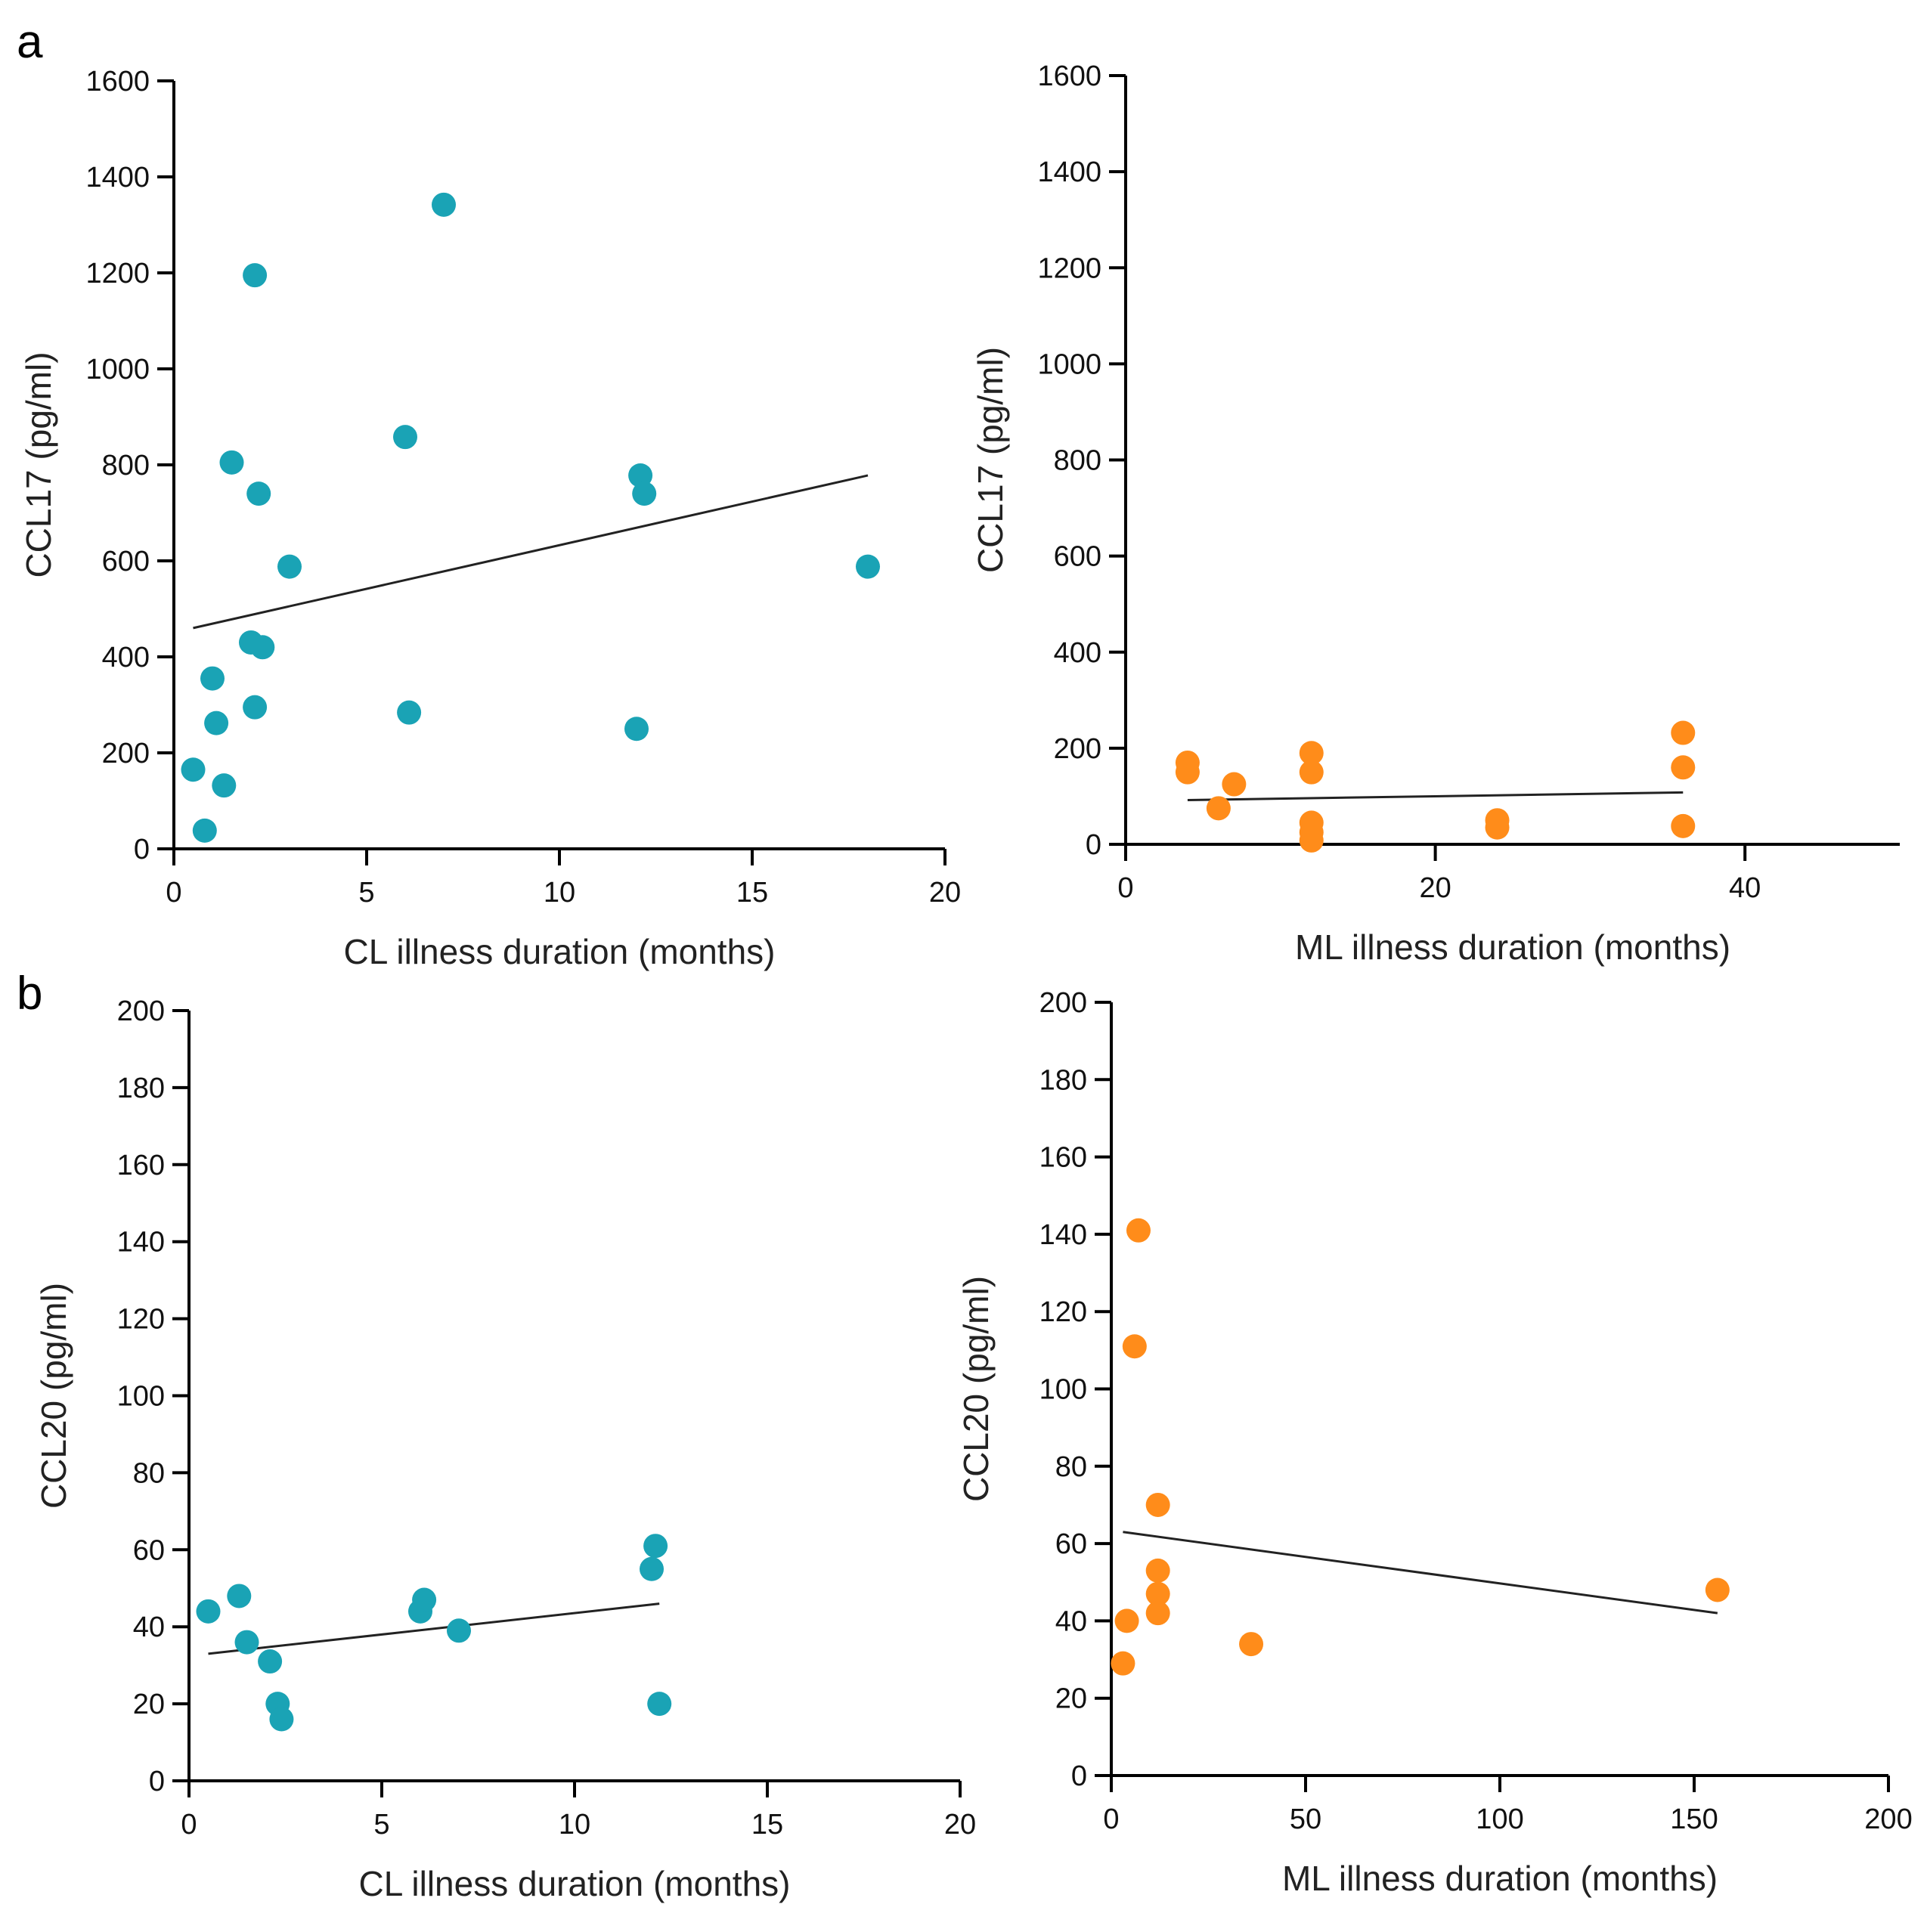 This screenshot has width=1927, height=1932. What do you see at coordinates (141, 1243) in the screenshot?
I see `y-tick-label: 140` at bounding box center [141, 1243].